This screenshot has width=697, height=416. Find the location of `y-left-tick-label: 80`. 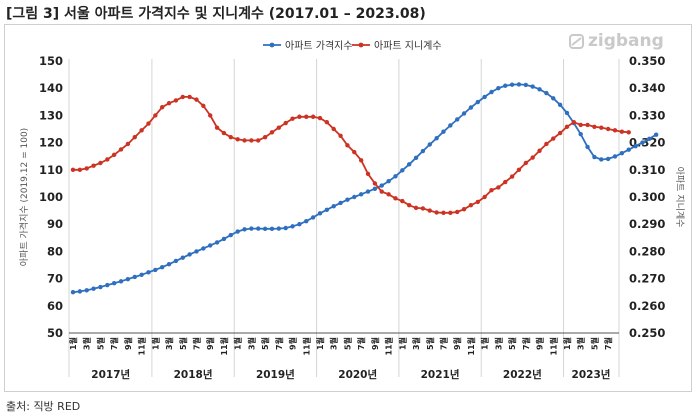

y-left-tick-label: 80 is located at coordinates (55, 251).